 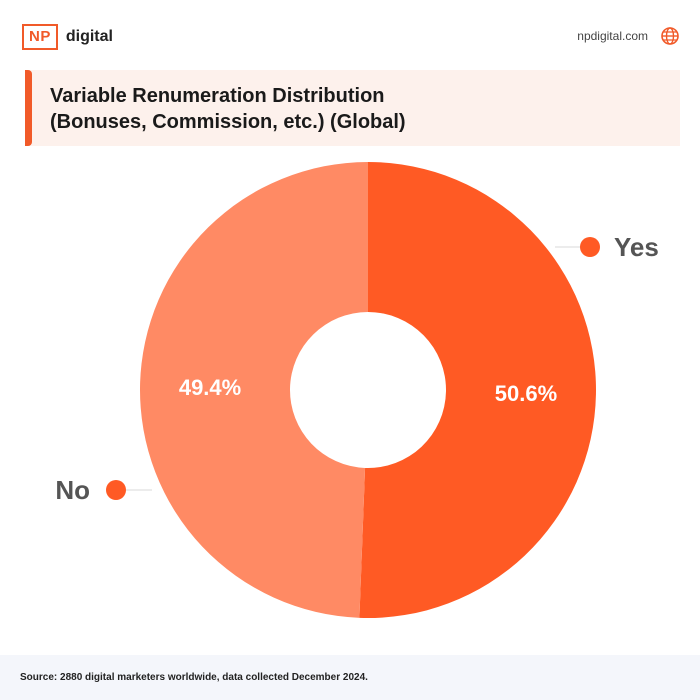 I want to click on brand-logo: NP digital, so click(x=67, y=37).